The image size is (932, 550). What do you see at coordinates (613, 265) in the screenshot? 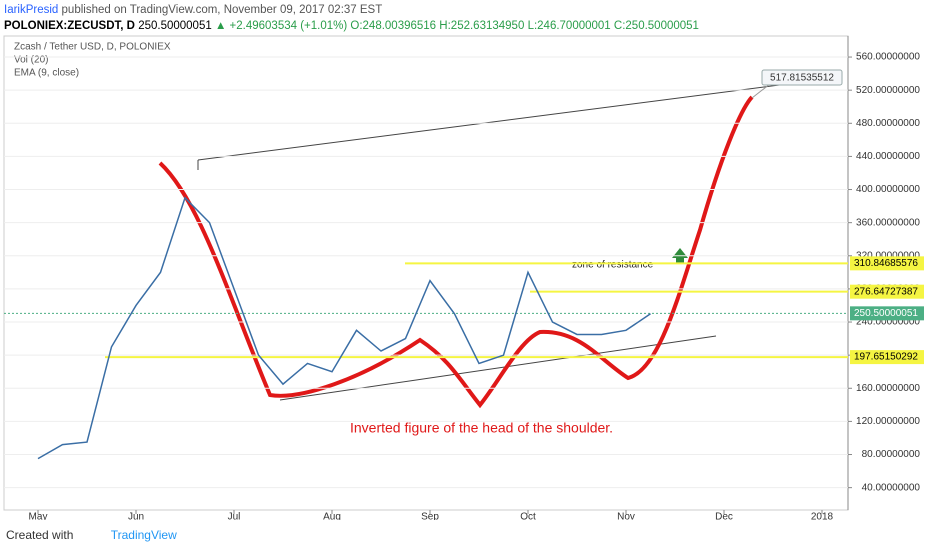
I see `annotation: zone of resistance` at bounding box center [613, 265].